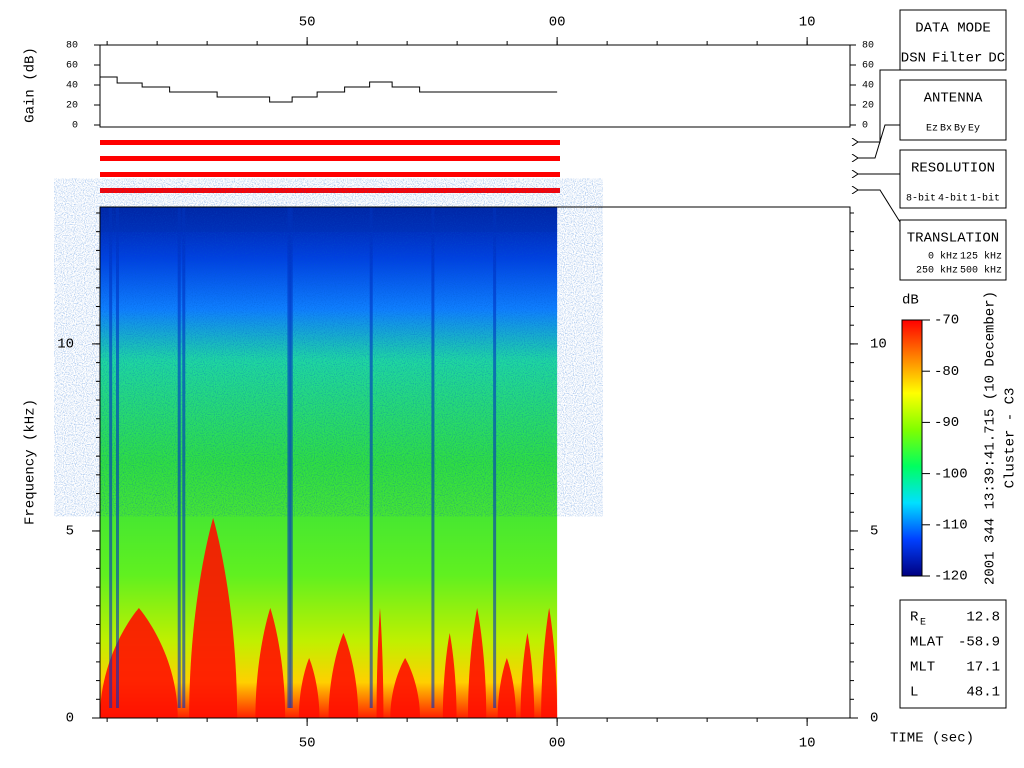 The height and width of the screenshot is (768, 1024). What do you see at coordinates (329, 89) in the screenshot?
I see `gain-line` at bounding box center [329, 89].